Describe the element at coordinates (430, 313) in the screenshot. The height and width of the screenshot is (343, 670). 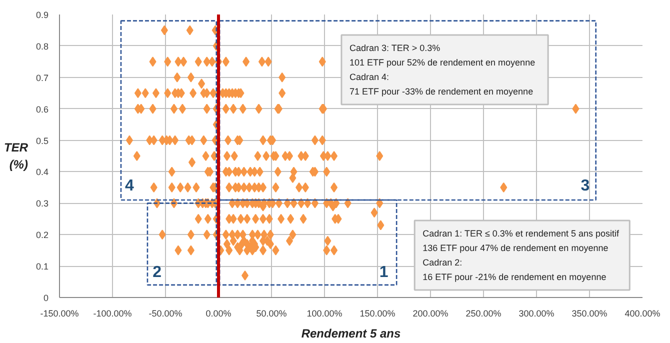
I see `x-tick-label: 200.00%` at that location.